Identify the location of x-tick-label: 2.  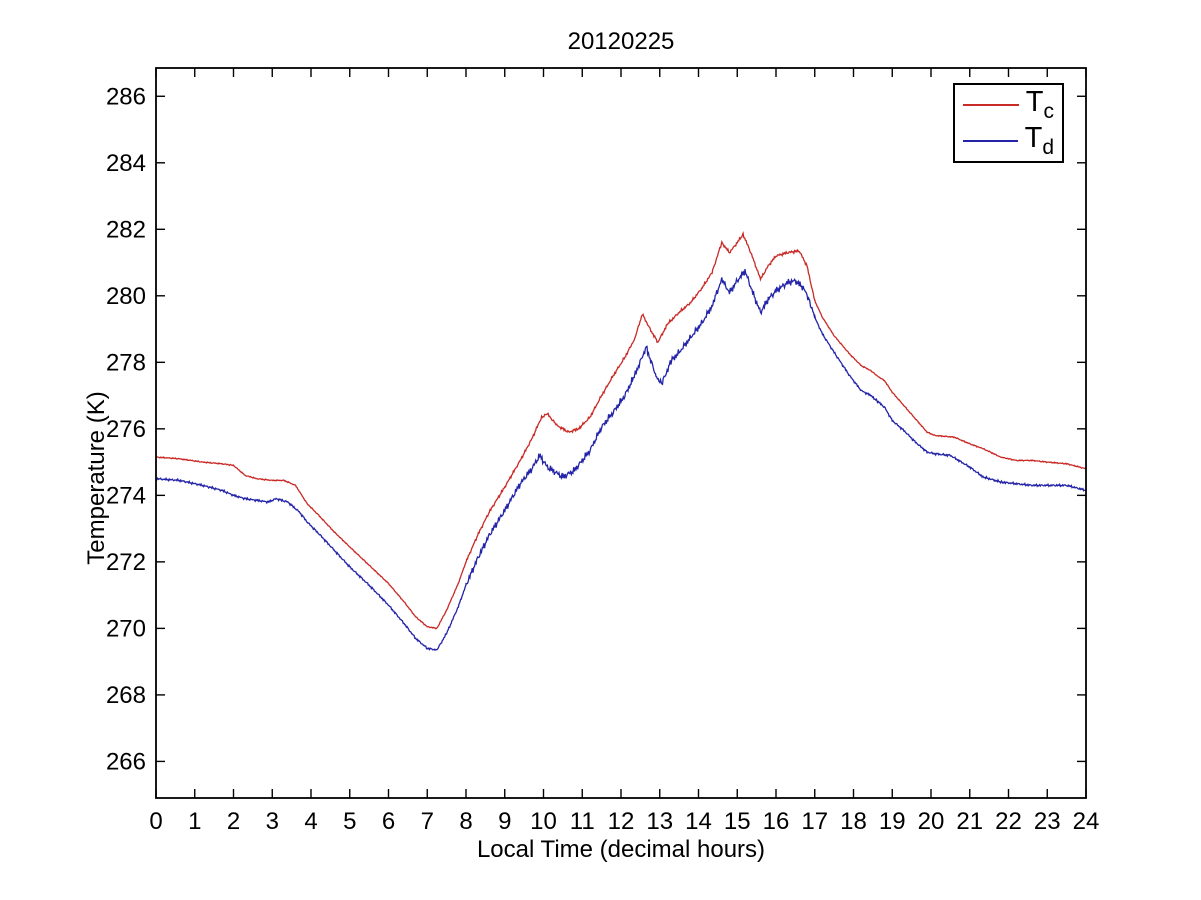
(233, 821).